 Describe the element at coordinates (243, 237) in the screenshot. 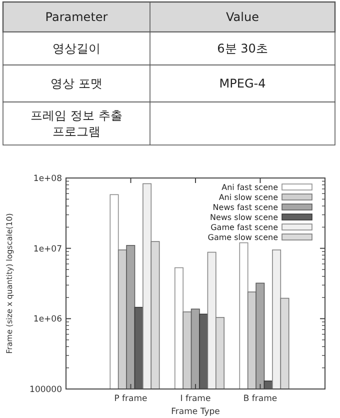

I see `legend-label: Game slow scene` at that location.